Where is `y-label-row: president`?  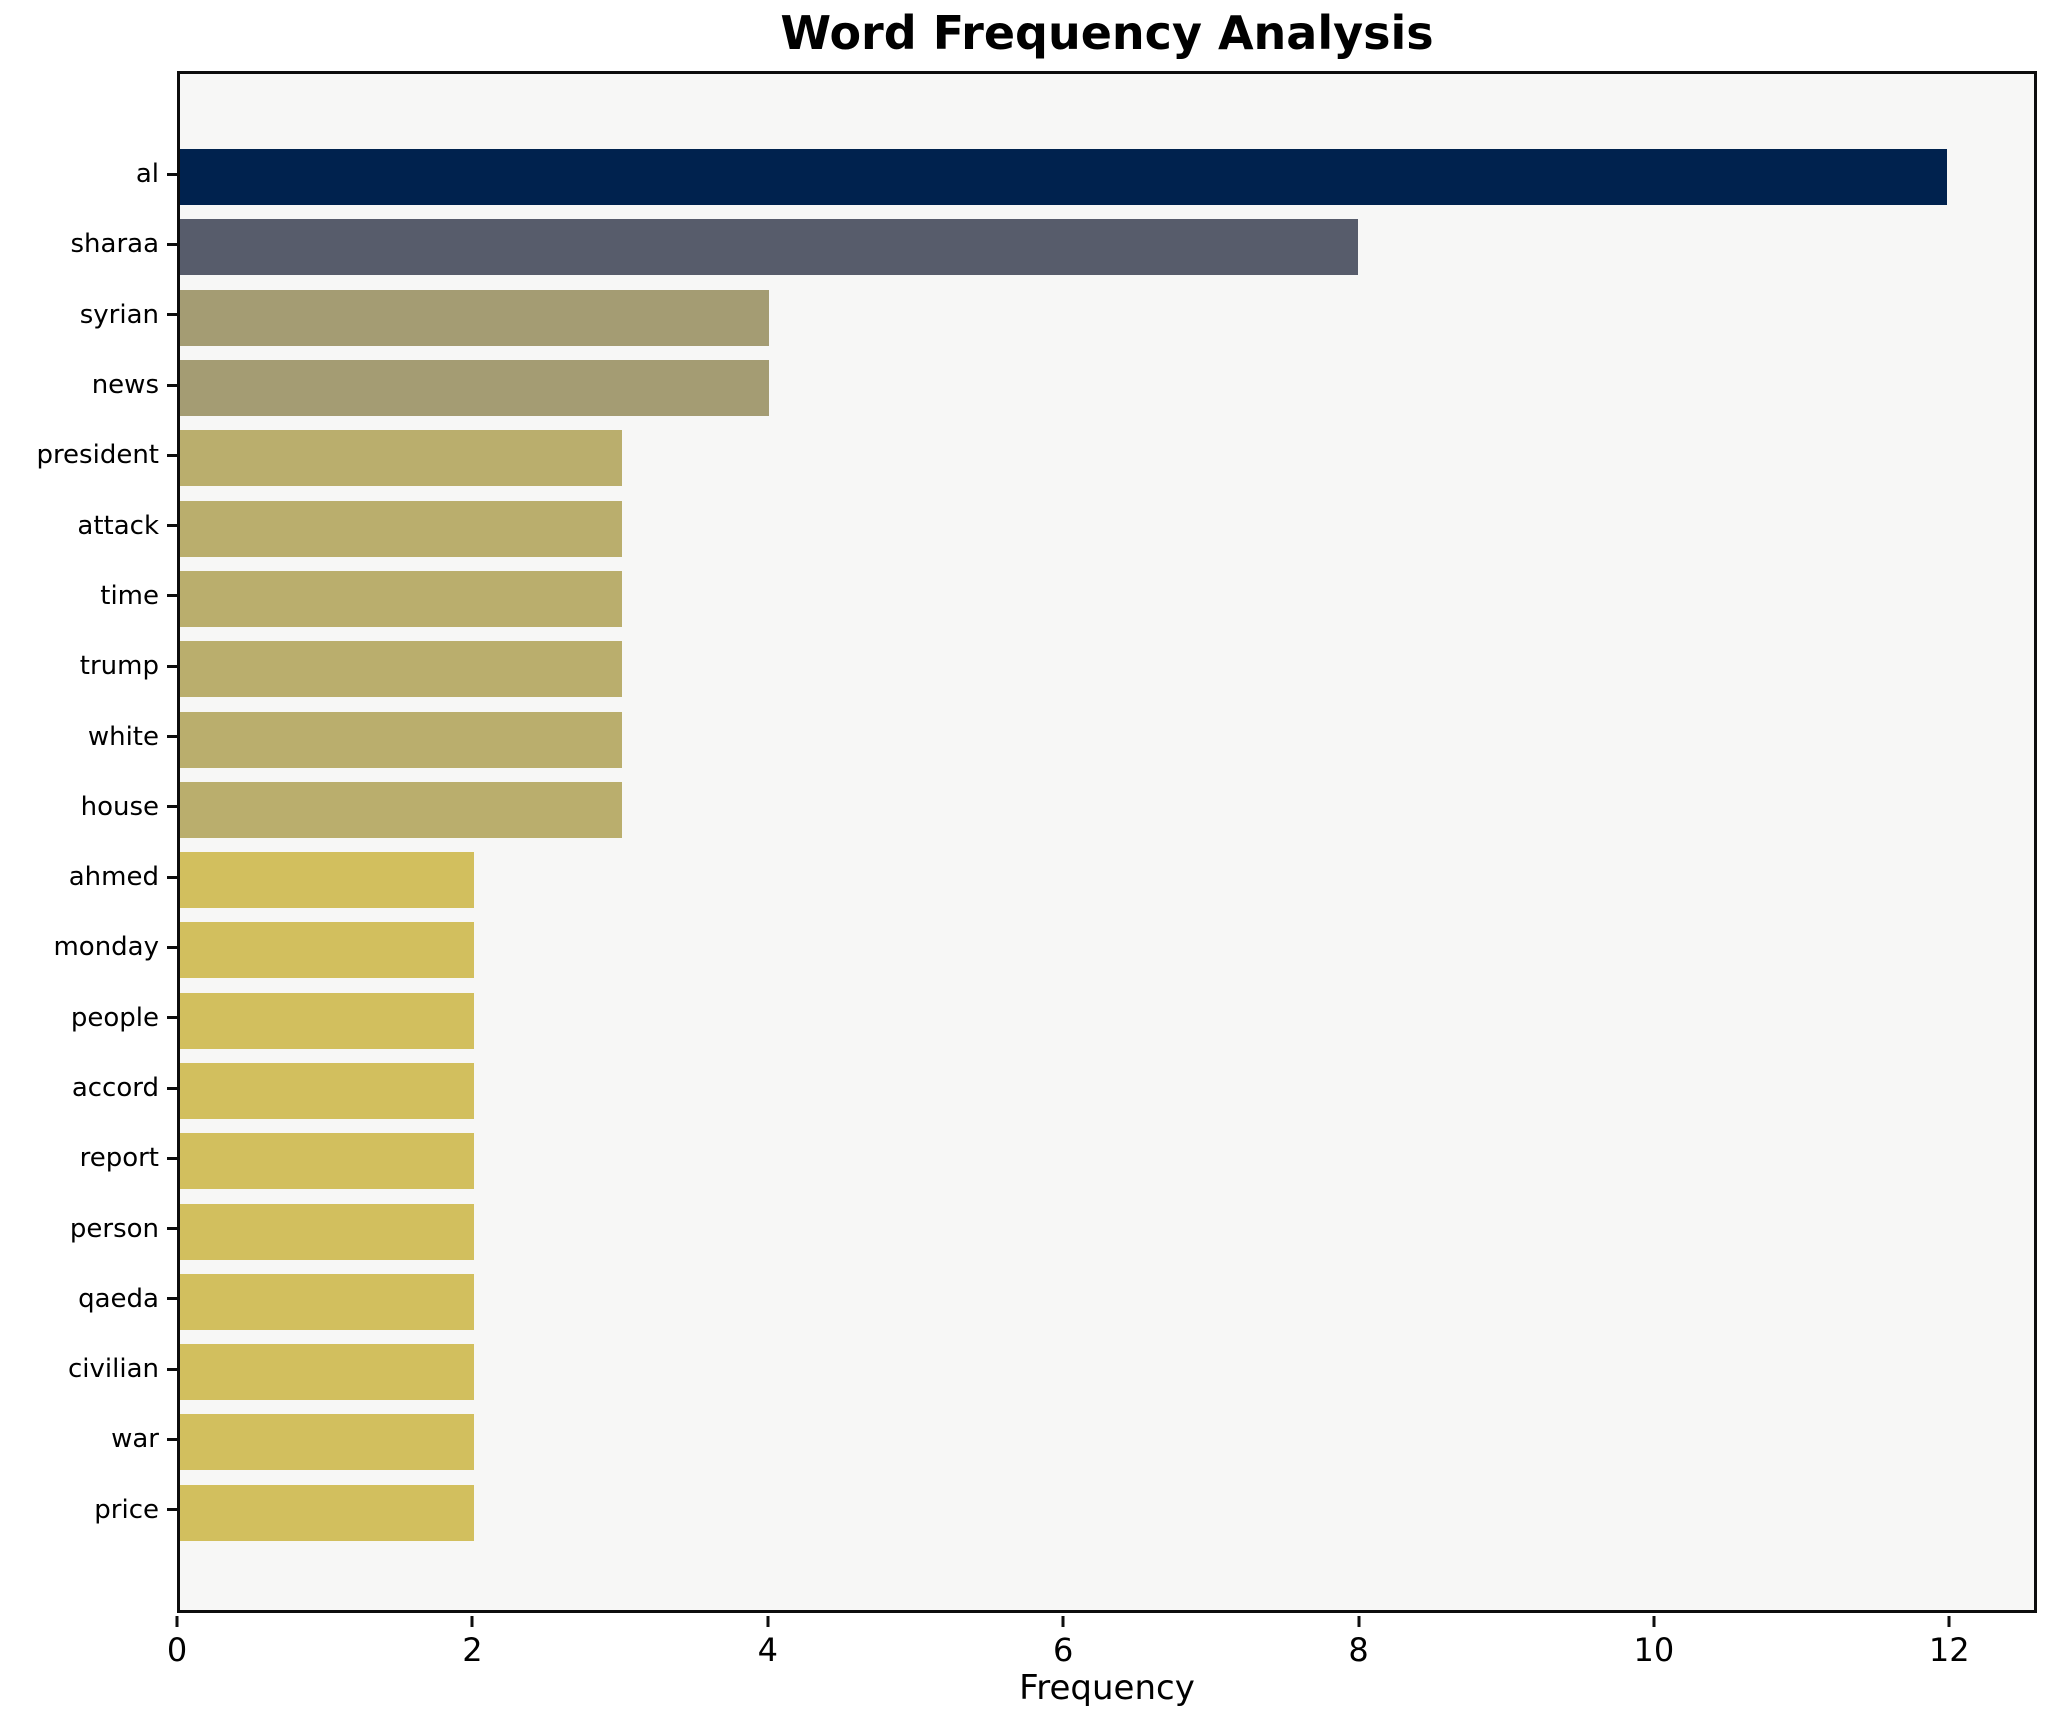
y-label-row: president is located at coordinates (88, 455).